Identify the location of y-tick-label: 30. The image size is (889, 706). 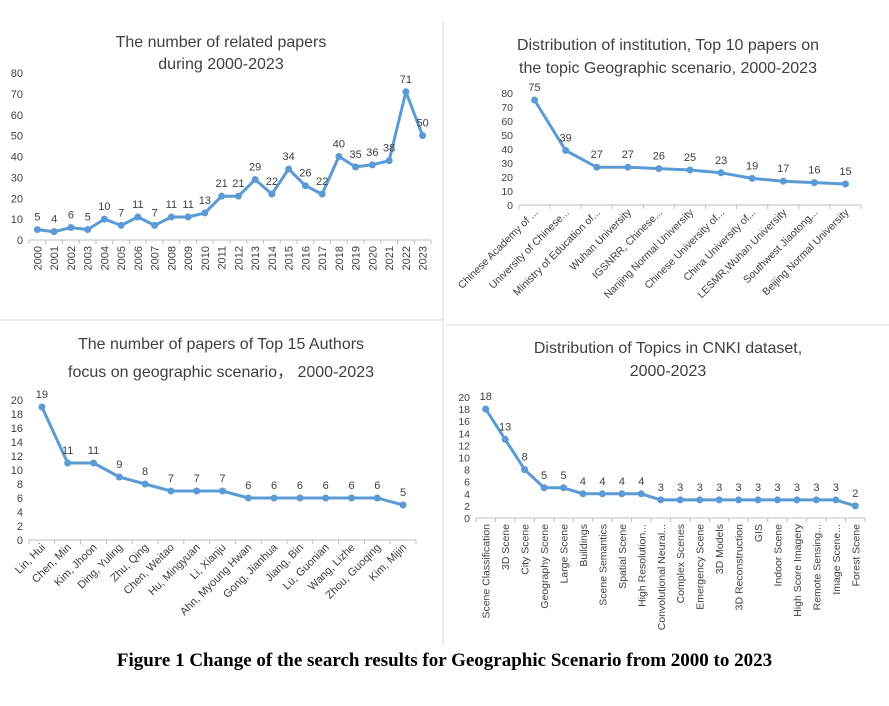
(507, 164).